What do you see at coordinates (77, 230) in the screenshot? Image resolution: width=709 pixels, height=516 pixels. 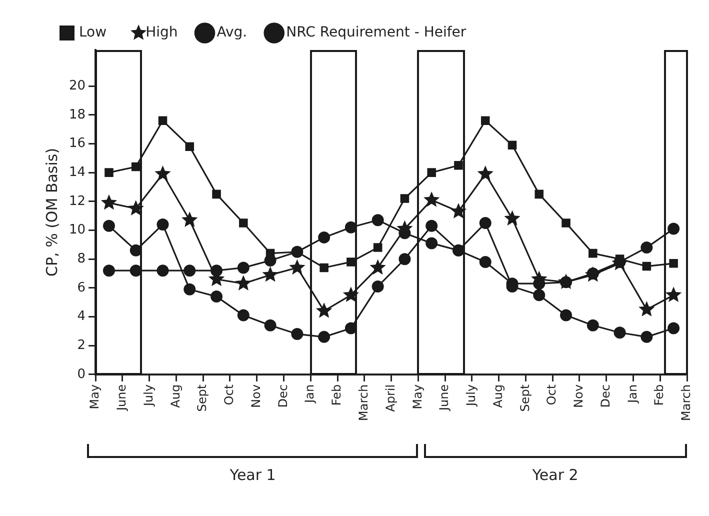 I see `y-tick-label: 10` at bounding box center [77, 230].